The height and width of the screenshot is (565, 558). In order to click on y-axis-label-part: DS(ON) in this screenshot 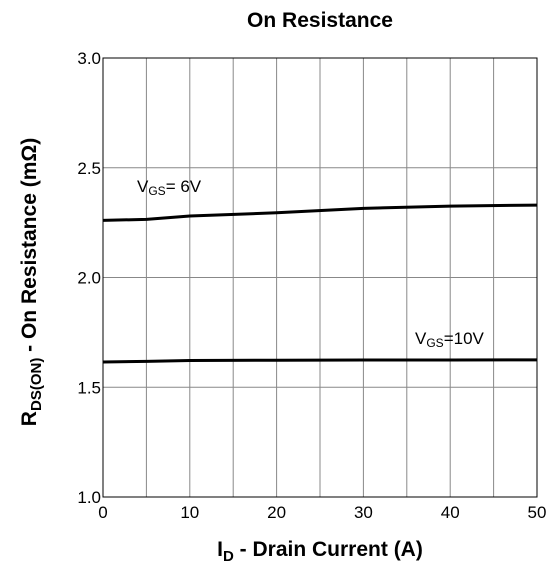, I will do `click(36, 384)`.